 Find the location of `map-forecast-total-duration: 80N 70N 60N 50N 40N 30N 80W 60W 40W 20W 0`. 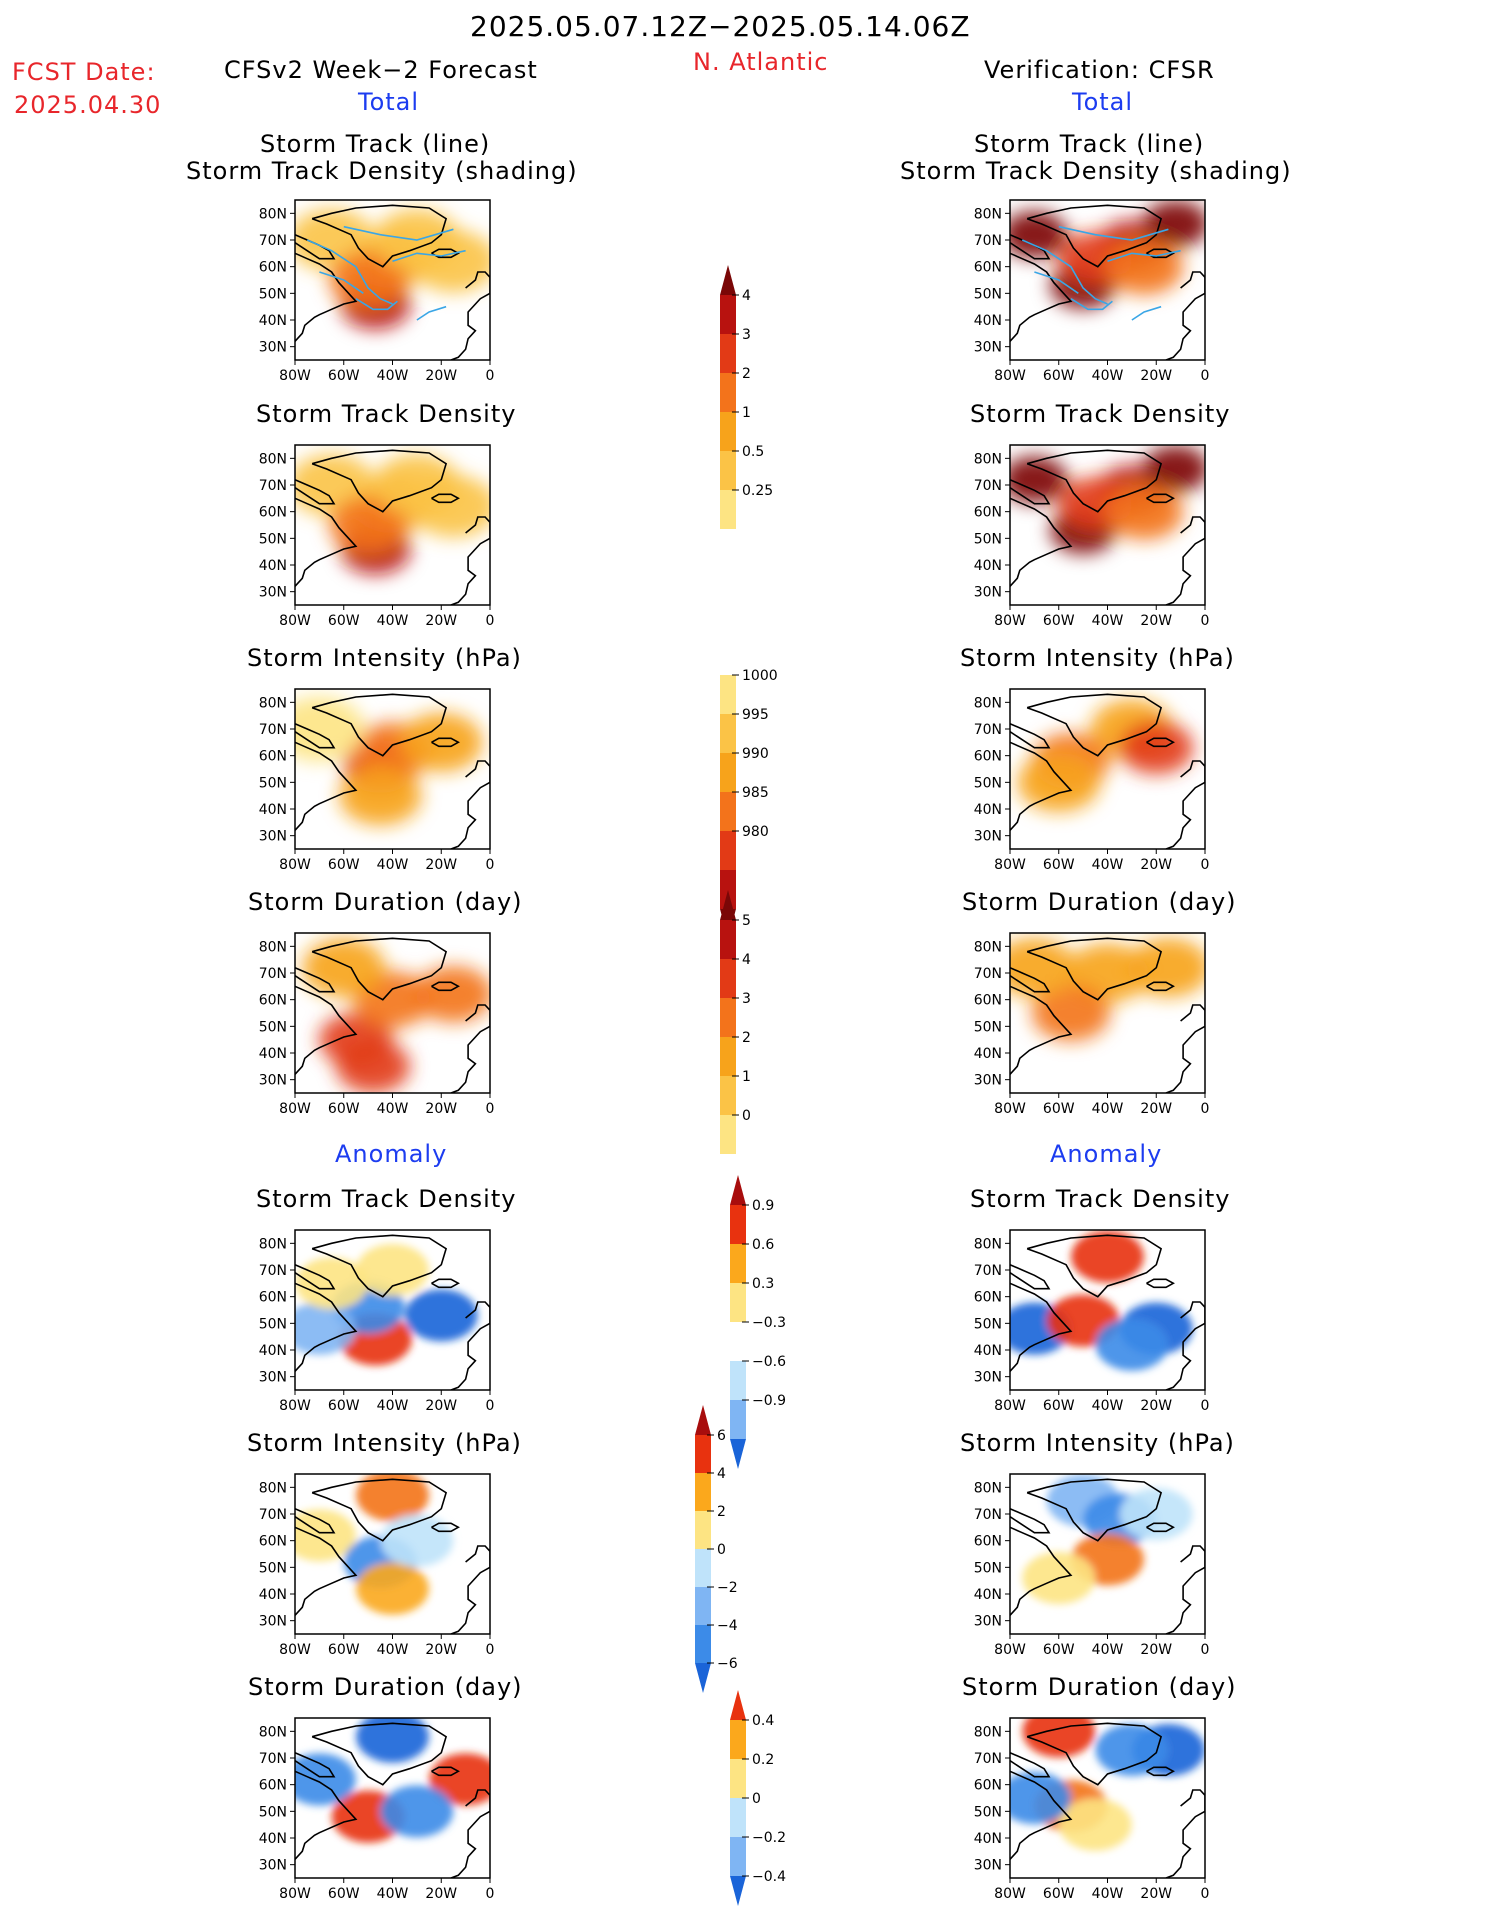

map-forecast-total-duration: 80N 70N 60N 50N 40N 30N 80W 60W 40W 20W 0 is located at coordinates (375, 1026).